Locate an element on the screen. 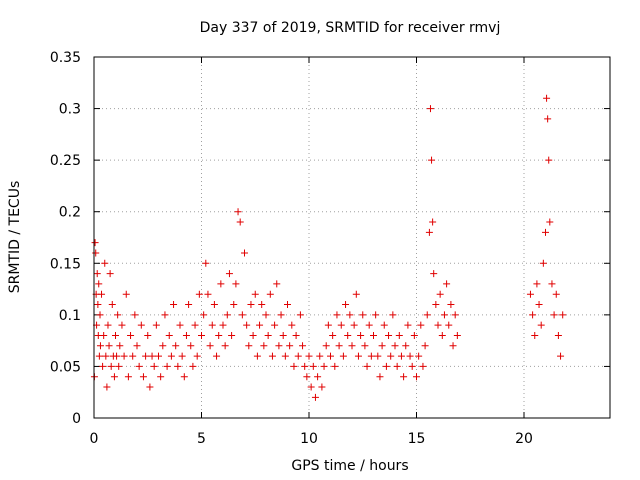 The width and height of the screenshot is (640, 480). x-tick-label: 0 is located at coordinates (94, 439).